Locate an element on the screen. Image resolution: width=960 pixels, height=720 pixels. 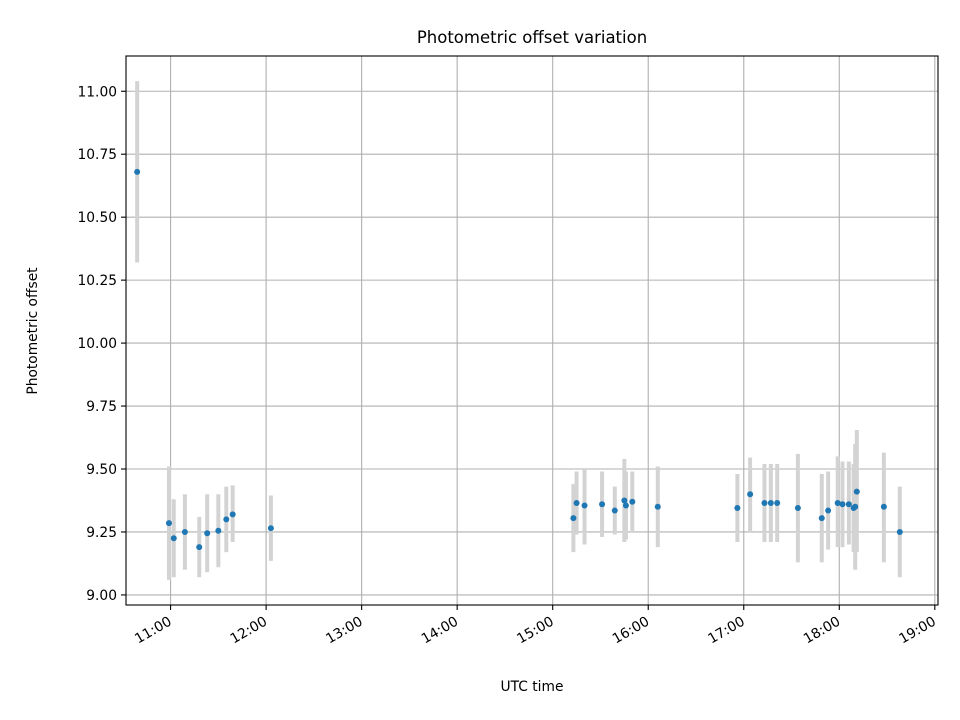
y-tick-label: 9.50 is located at coordinates (101, 470).